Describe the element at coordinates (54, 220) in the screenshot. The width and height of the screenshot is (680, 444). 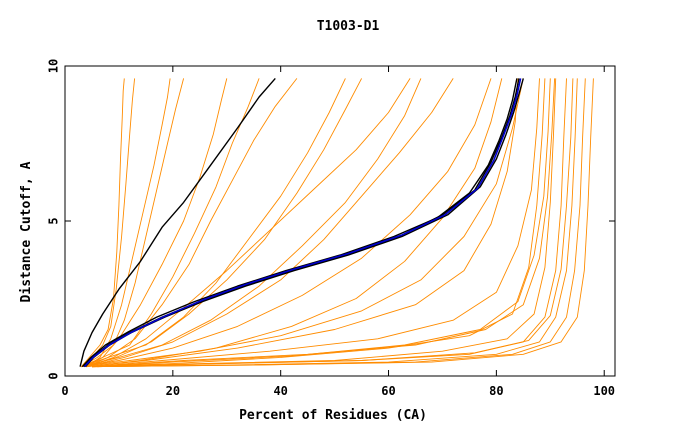
I see `y-tick-label: 5` at that location.